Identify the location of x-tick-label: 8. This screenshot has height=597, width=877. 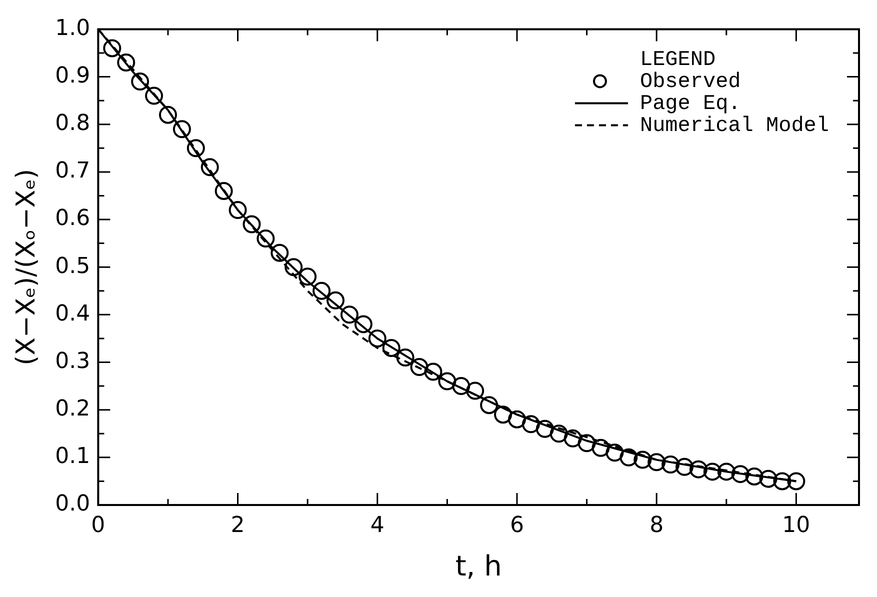
(657, 525).